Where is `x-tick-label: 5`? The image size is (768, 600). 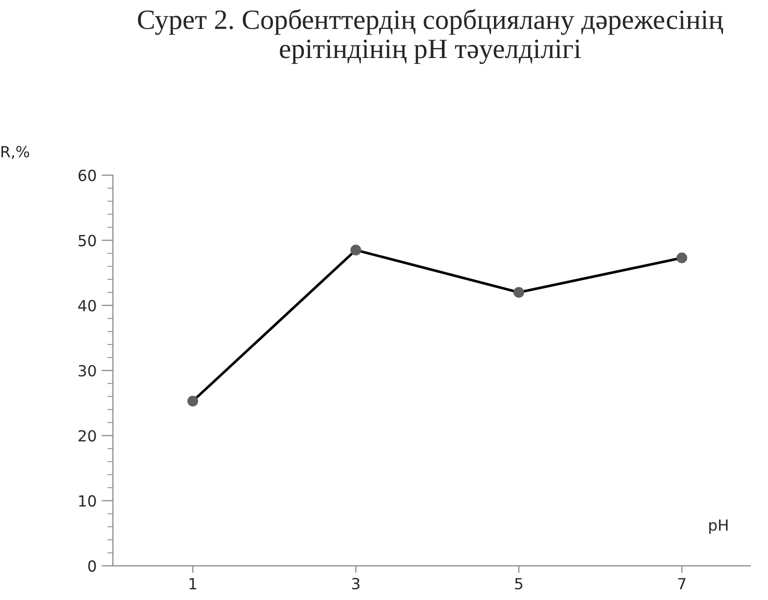
x-tick-label: 5 is located at coordinates (518, 584).